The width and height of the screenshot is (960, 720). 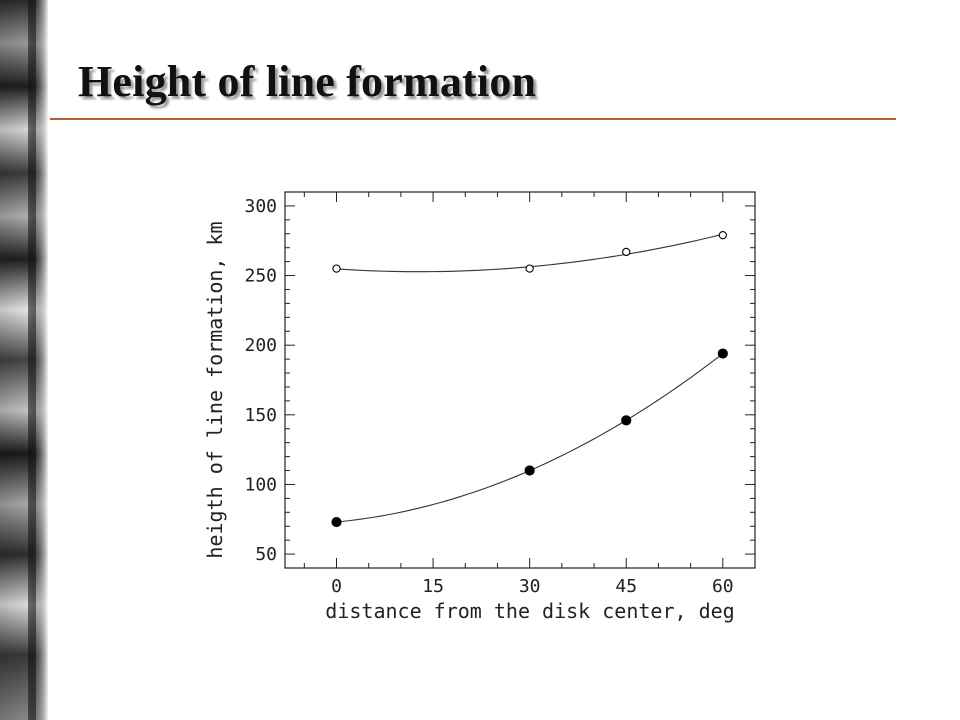 I want to click on y-tick-label: 150, so click(x=260, y=415).